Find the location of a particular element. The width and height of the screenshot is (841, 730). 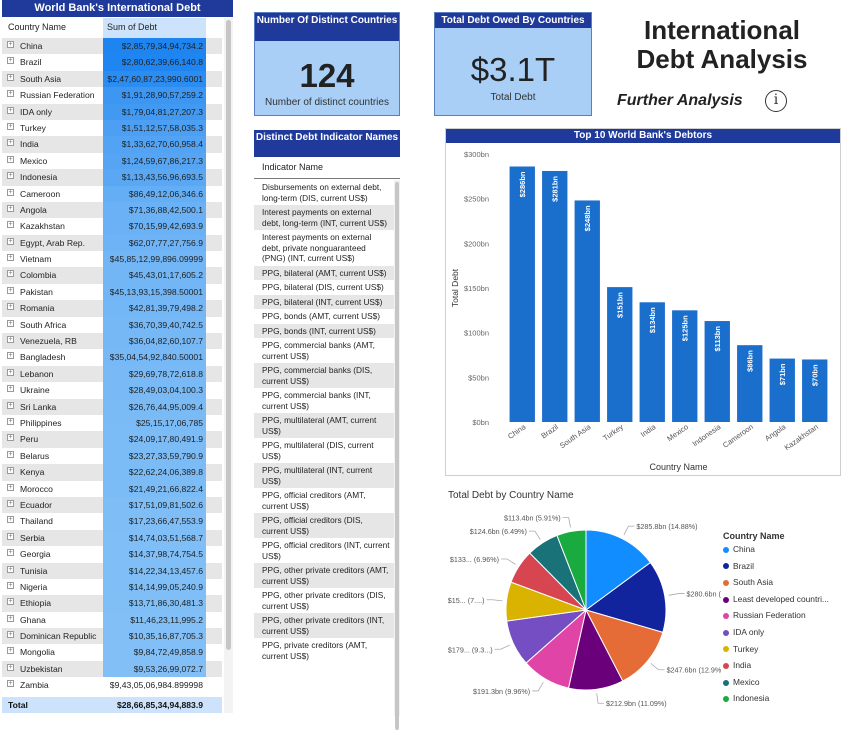

table-row: + Thailand $17,23,66,47,553.9 is located at coordinates (112, 521).